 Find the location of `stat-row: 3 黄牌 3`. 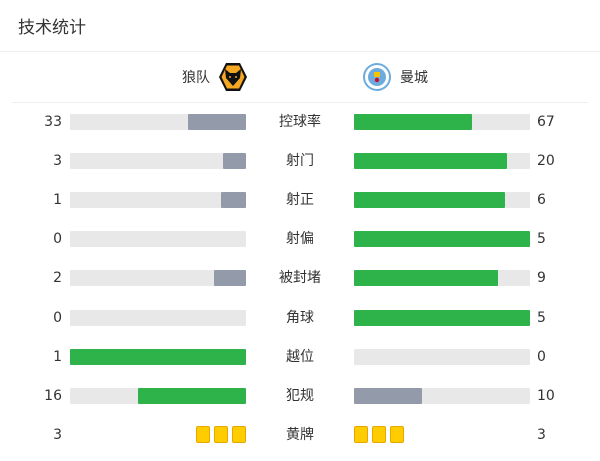

stat-row: 3 黄牌 3 is located at coordinates (300, 435).